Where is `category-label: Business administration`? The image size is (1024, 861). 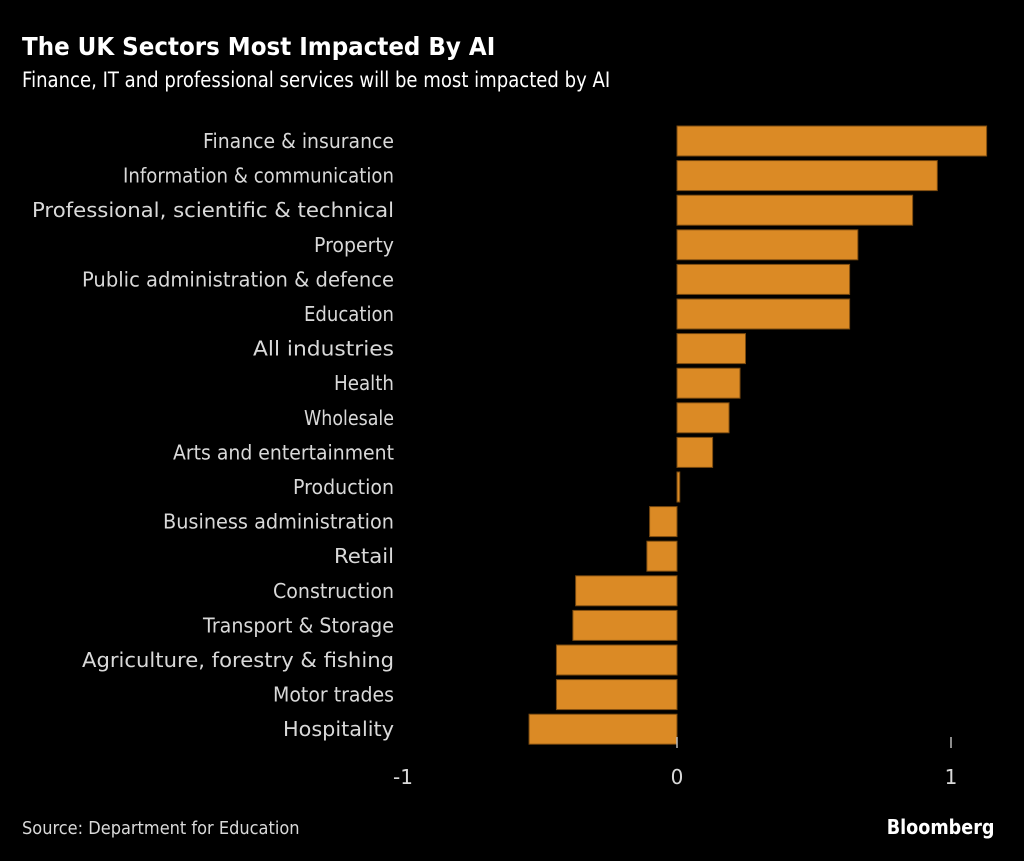
category-label: Business administration is located at coordinates (278, 522).